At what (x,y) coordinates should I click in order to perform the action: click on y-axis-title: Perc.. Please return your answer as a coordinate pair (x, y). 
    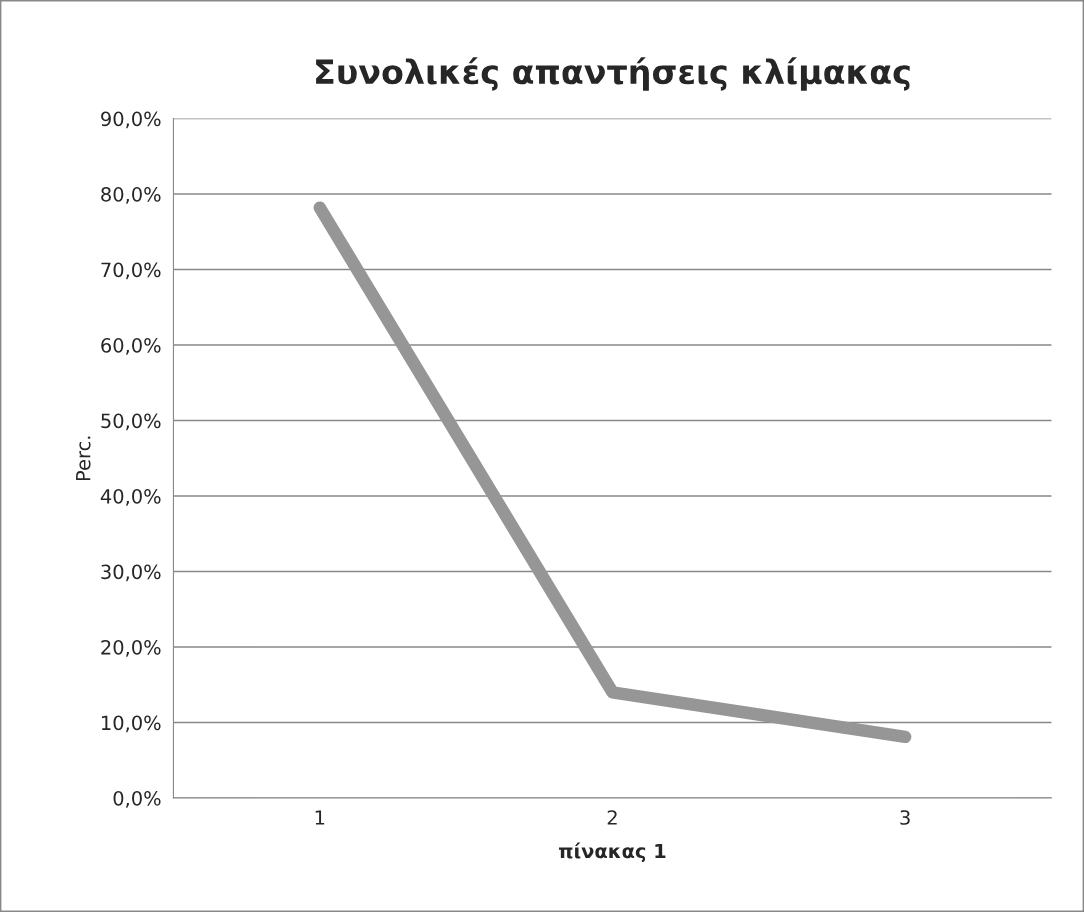
    Looking at the image, I should click on (83, 458).